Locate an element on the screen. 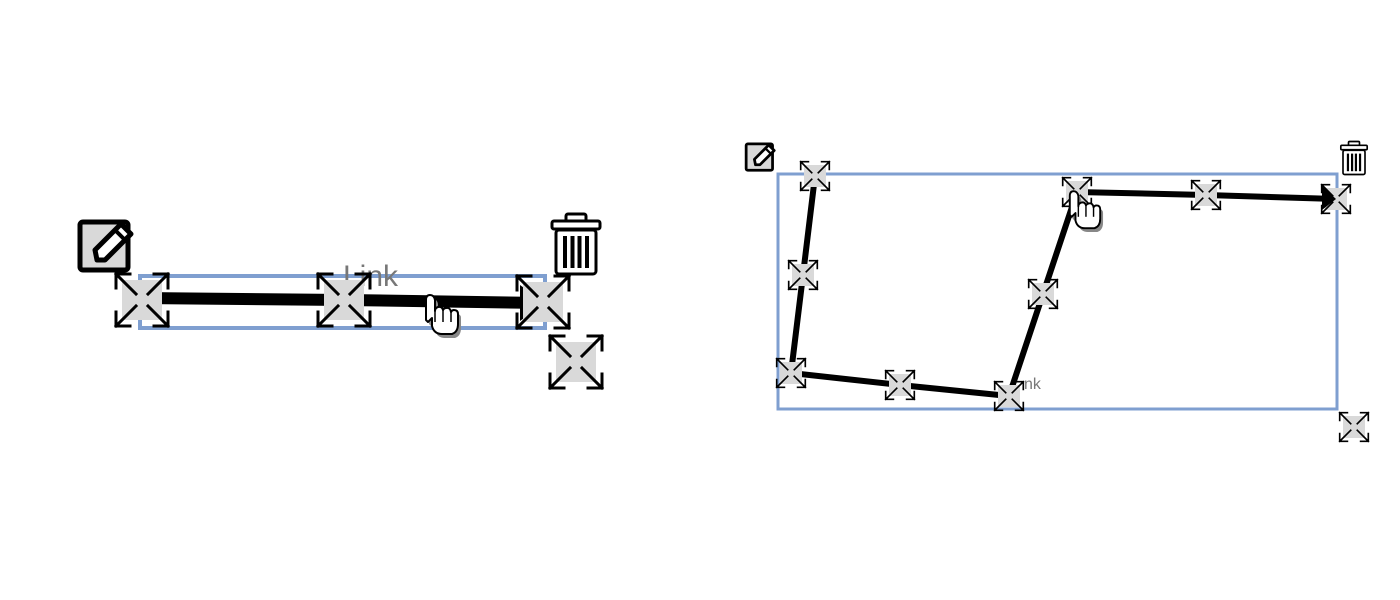  link-label: nk is located at coordinates (1033, 384).